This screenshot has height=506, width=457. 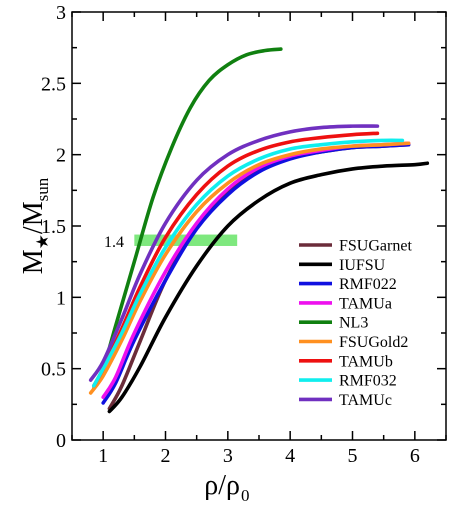 What do you see at coordinates (353, 456) in the screenshot?
I see `x-tick-label: 5` at bounding box center [353, 456].